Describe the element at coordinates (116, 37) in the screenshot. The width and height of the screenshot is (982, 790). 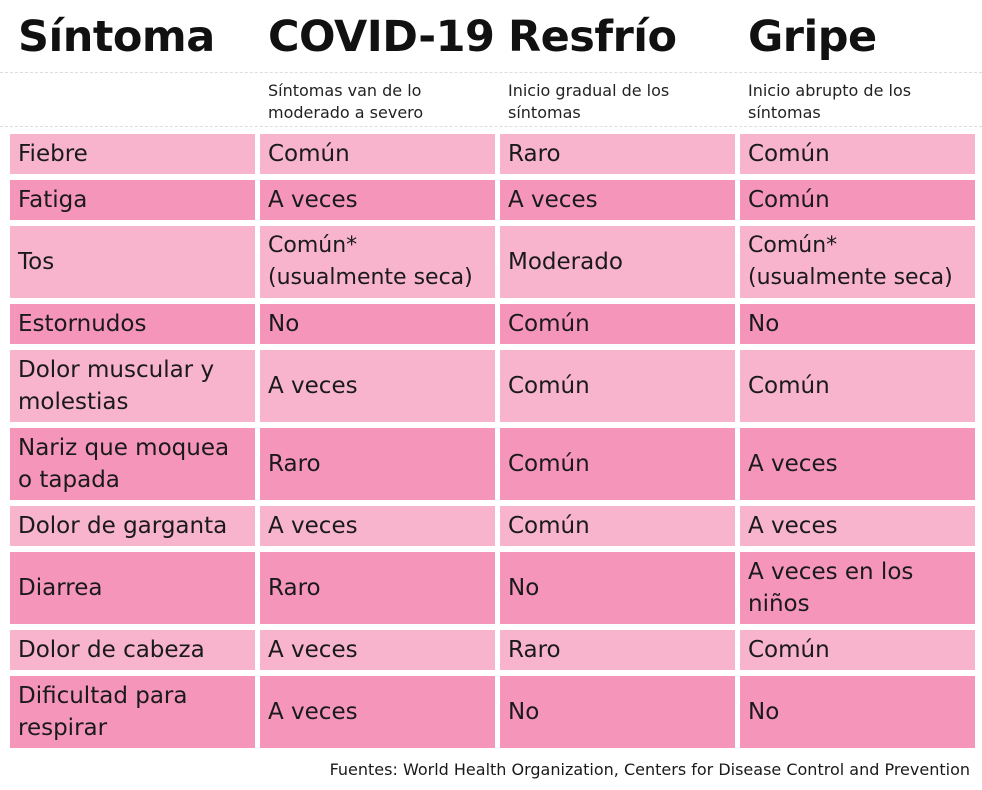
I see `column-title-symptom: Síntoma` at that location.